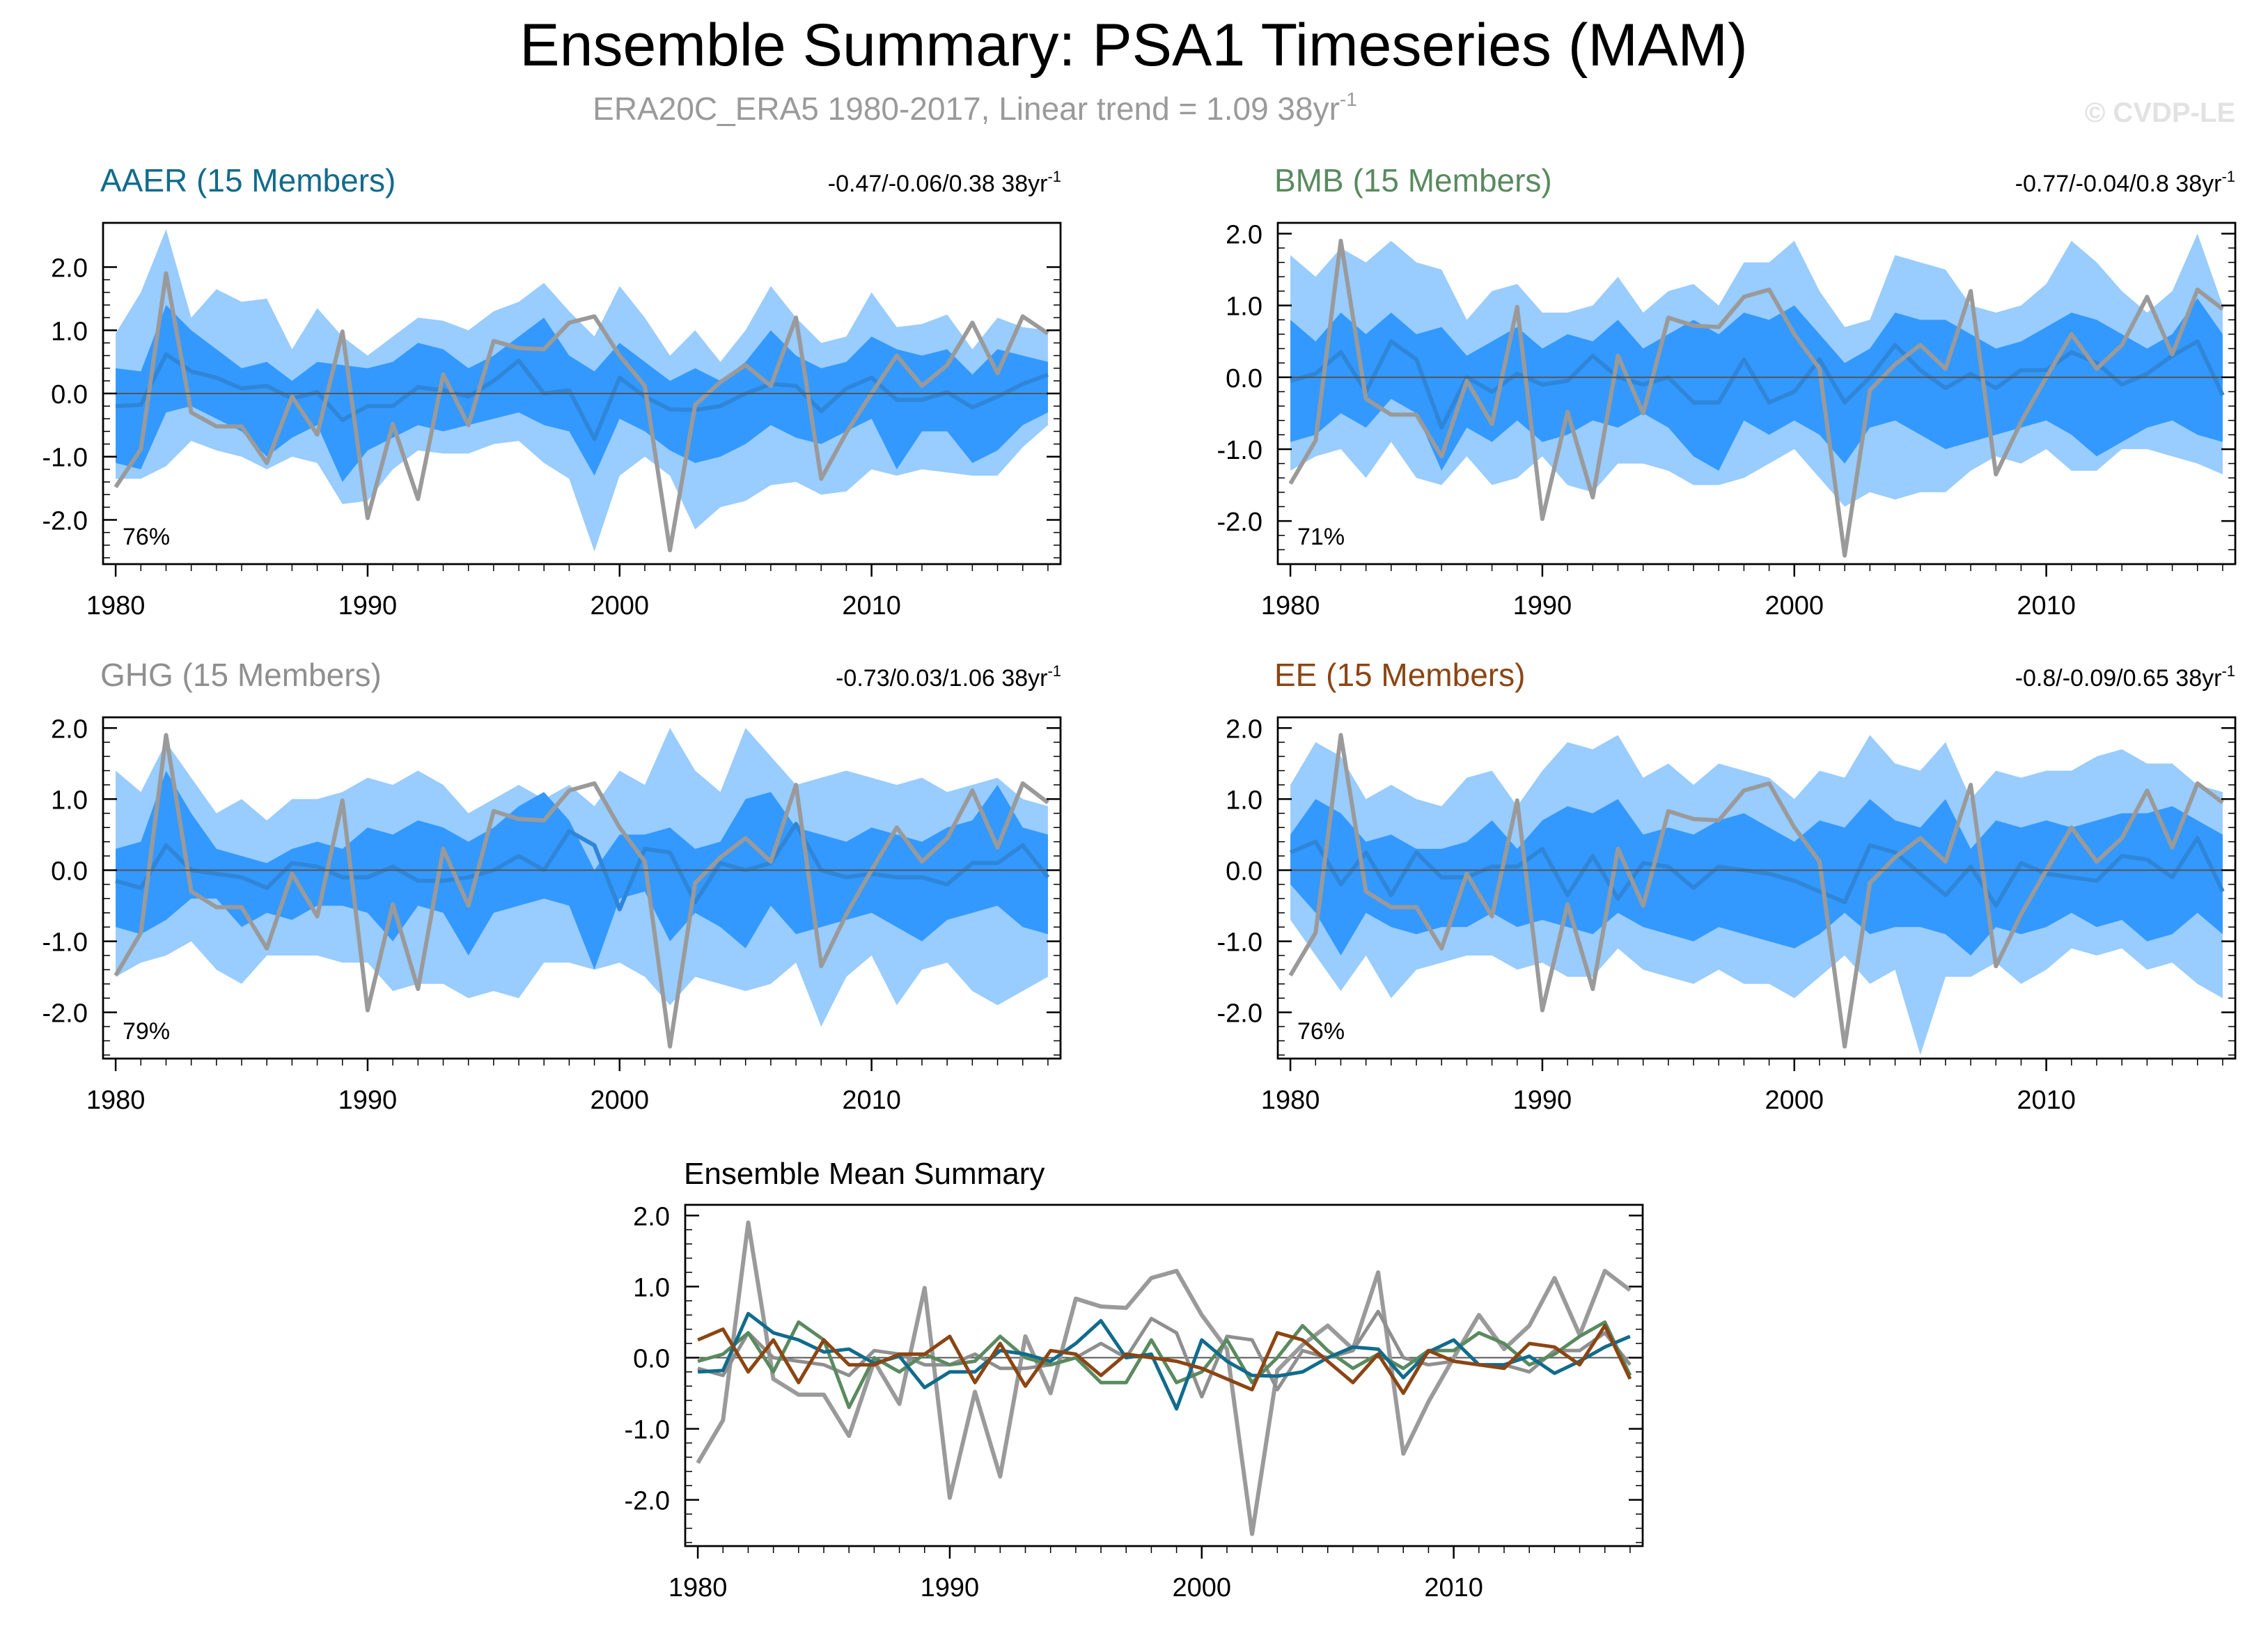 Image resolution: width=2268 pixels, height=1638 pixels. I want to click on trend-stat-text: -0.77/-0.04/0.8 38yr, so click(2118, 184).